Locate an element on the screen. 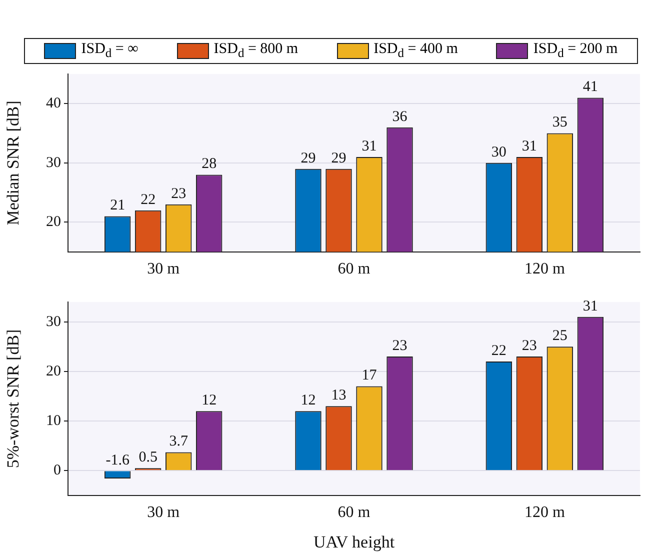  data-label: 13 is located at coordinates (338, 396).